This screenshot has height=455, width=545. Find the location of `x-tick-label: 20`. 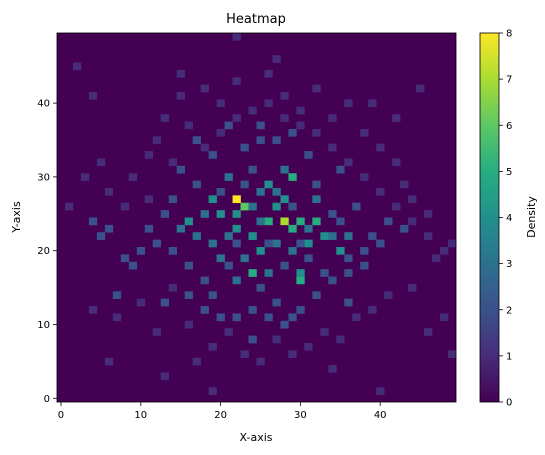

x-tick-label: 20 is located at coordinates (220, 415).